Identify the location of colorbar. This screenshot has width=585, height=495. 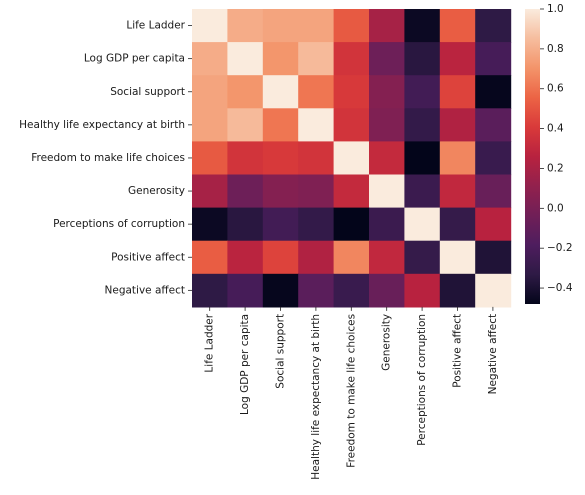
(532, 156).